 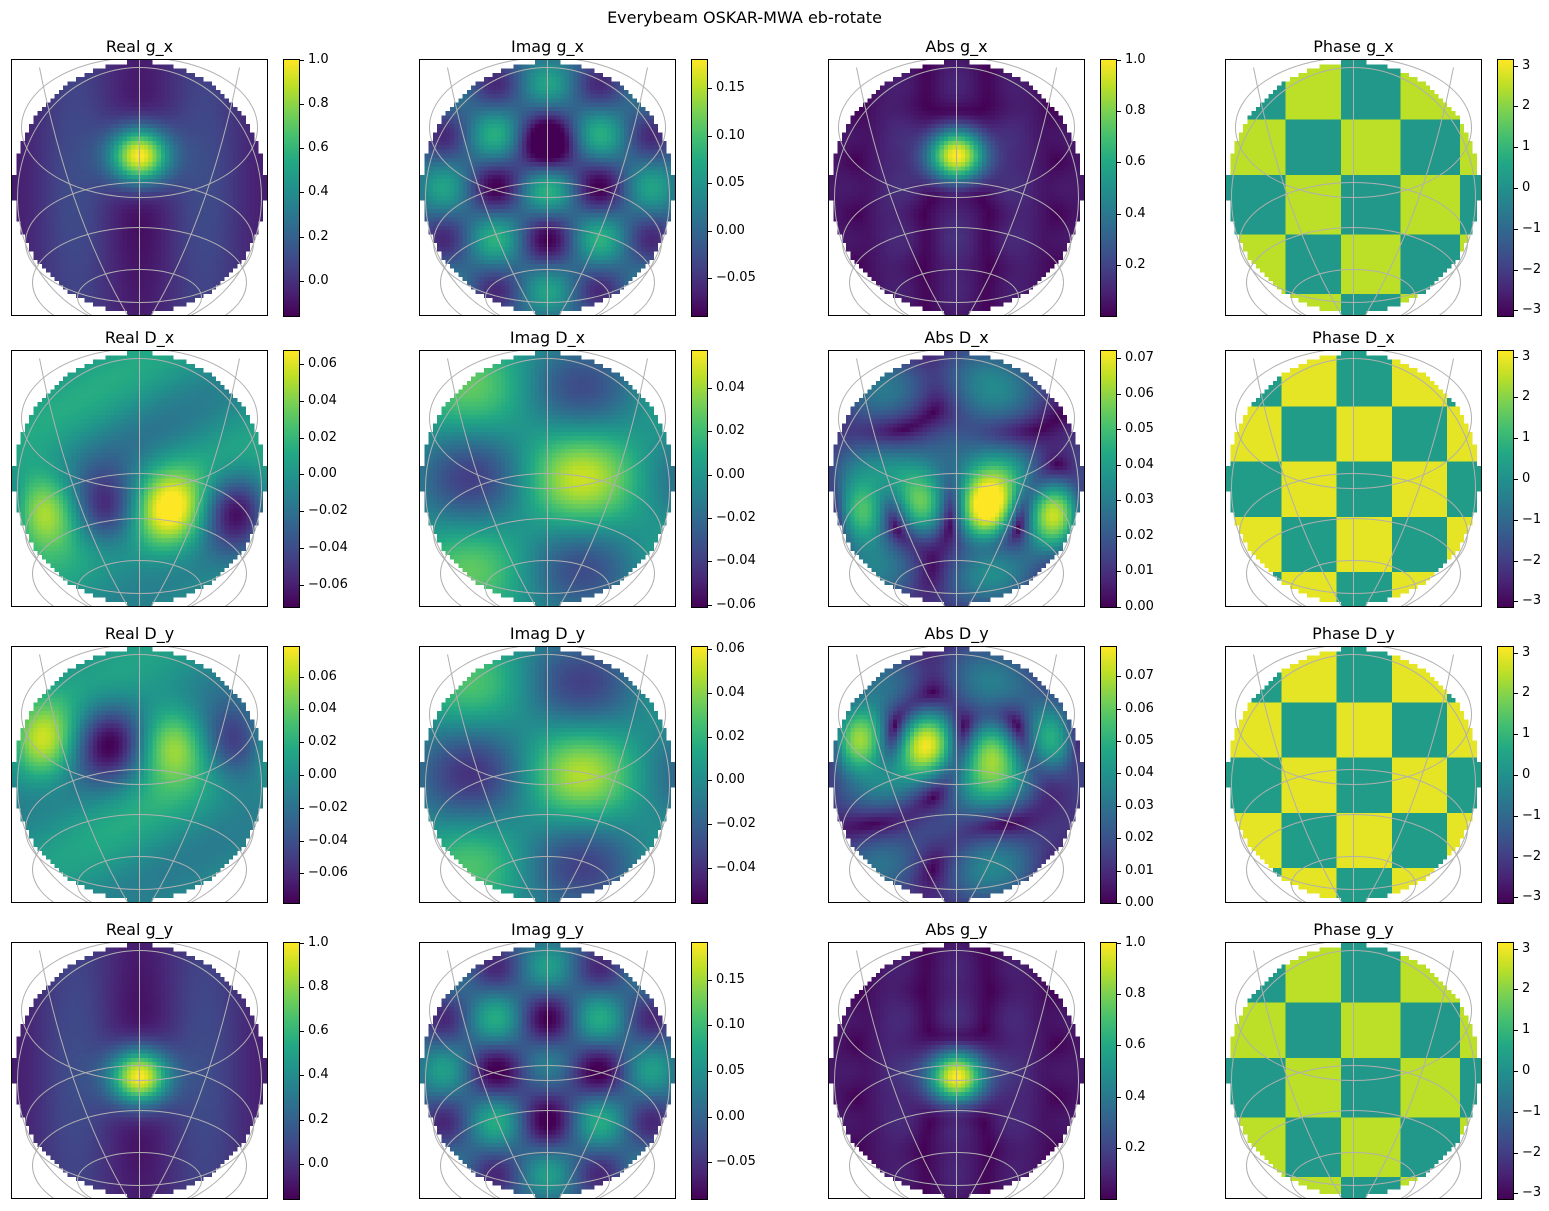 I want to click on colorbar-tick-label: 0.10, so click(x=730, y=135).